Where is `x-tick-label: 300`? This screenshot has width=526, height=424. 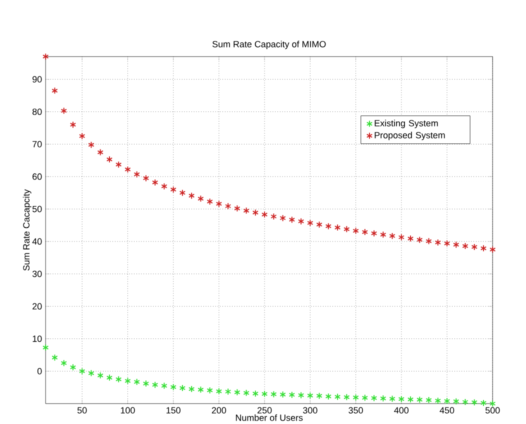
x-tick-label: 300 is located at coordinates (310, 410).